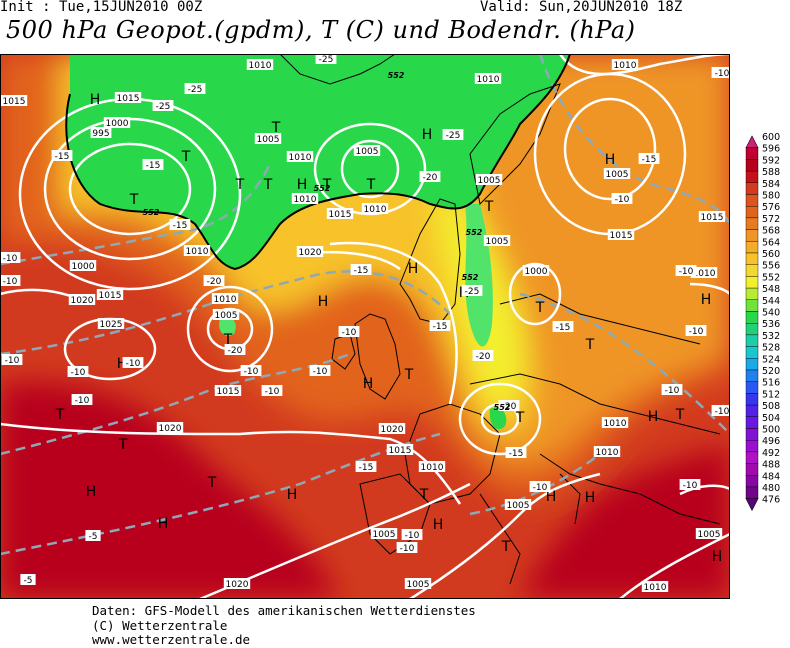  What do you see at coordinates (396, 75) in the screenshot?
I see `geopotential-label: 552` at bounding box center [396, 75].